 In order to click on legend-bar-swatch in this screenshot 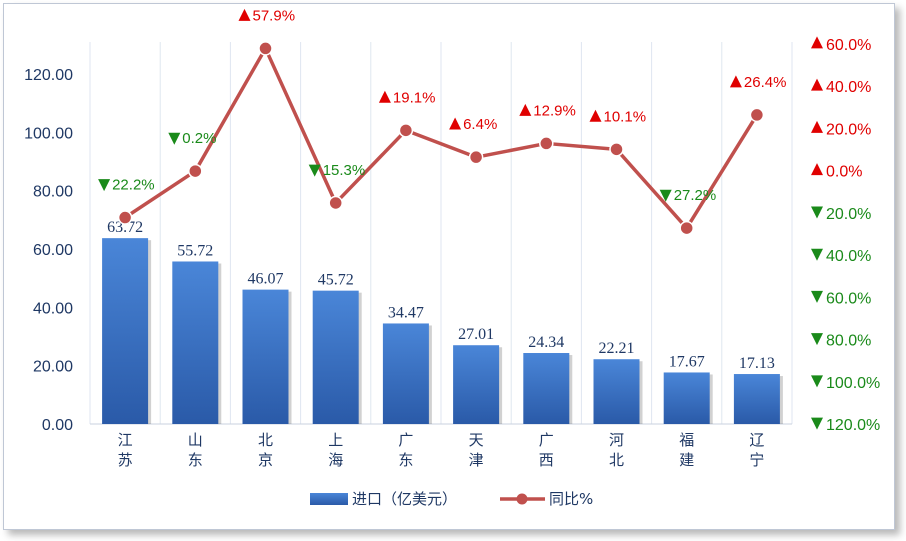, I will do `click(329, 499)`.